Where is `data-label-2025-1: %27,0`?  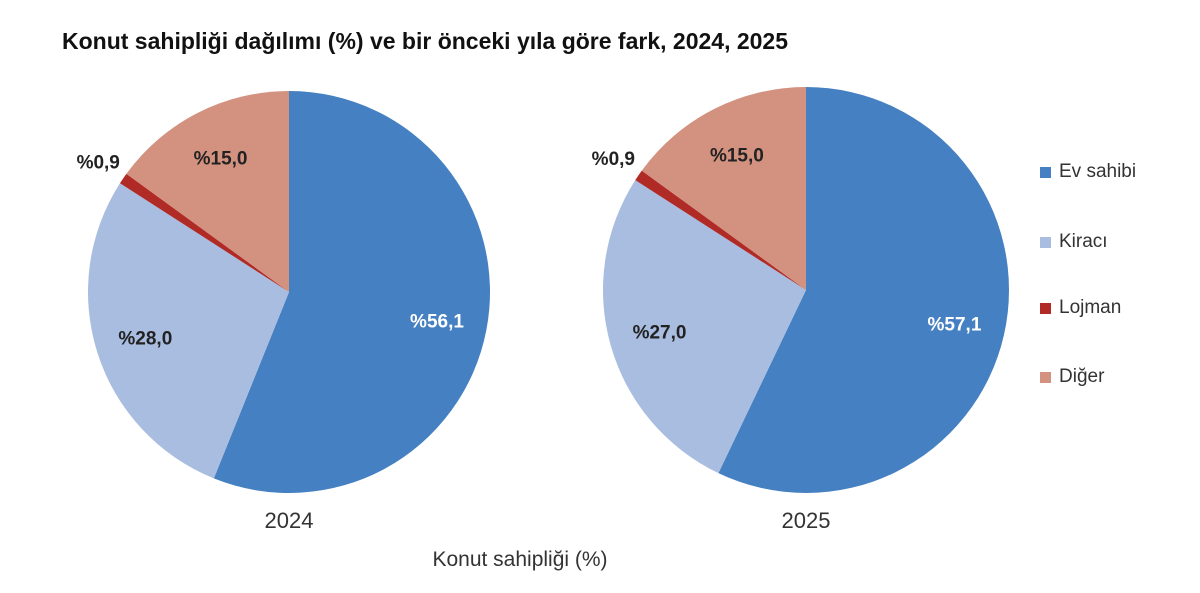
data-label-2025-1: %27,0 is located at coordinates (660, 333).